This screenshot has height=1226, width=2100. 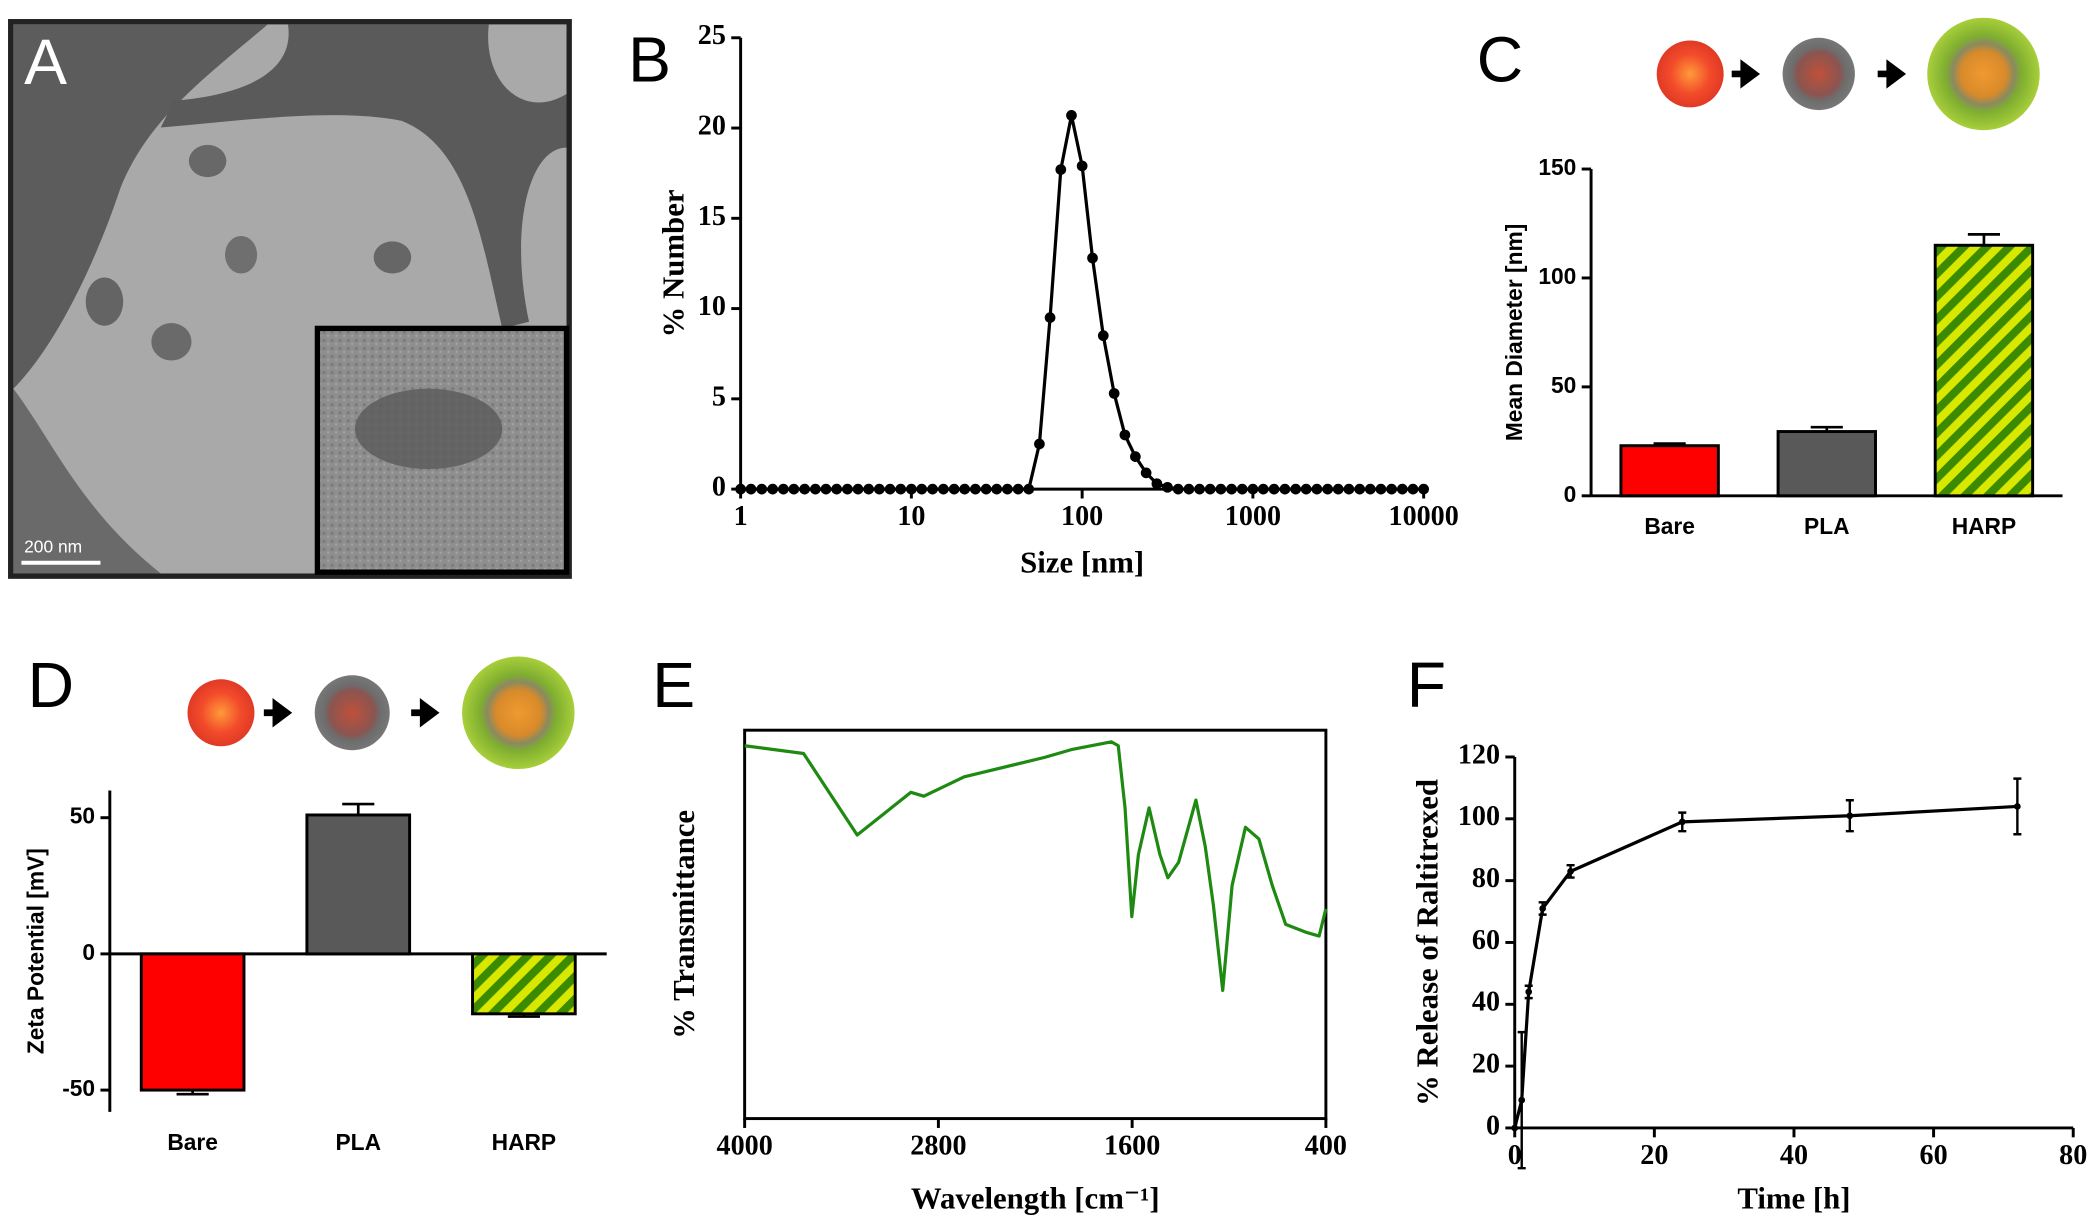 What do you see at coordinates (1082, 563) in the screenshot?
I see `x-axis-label: Size [nm]` at bounding box center [1082, 563].